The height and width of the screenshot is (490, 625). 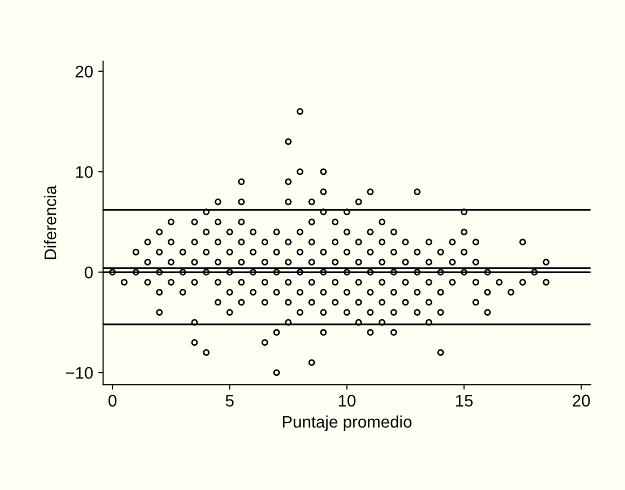 I want to click on y-tick-label: 0, so click(x=88, y=272).